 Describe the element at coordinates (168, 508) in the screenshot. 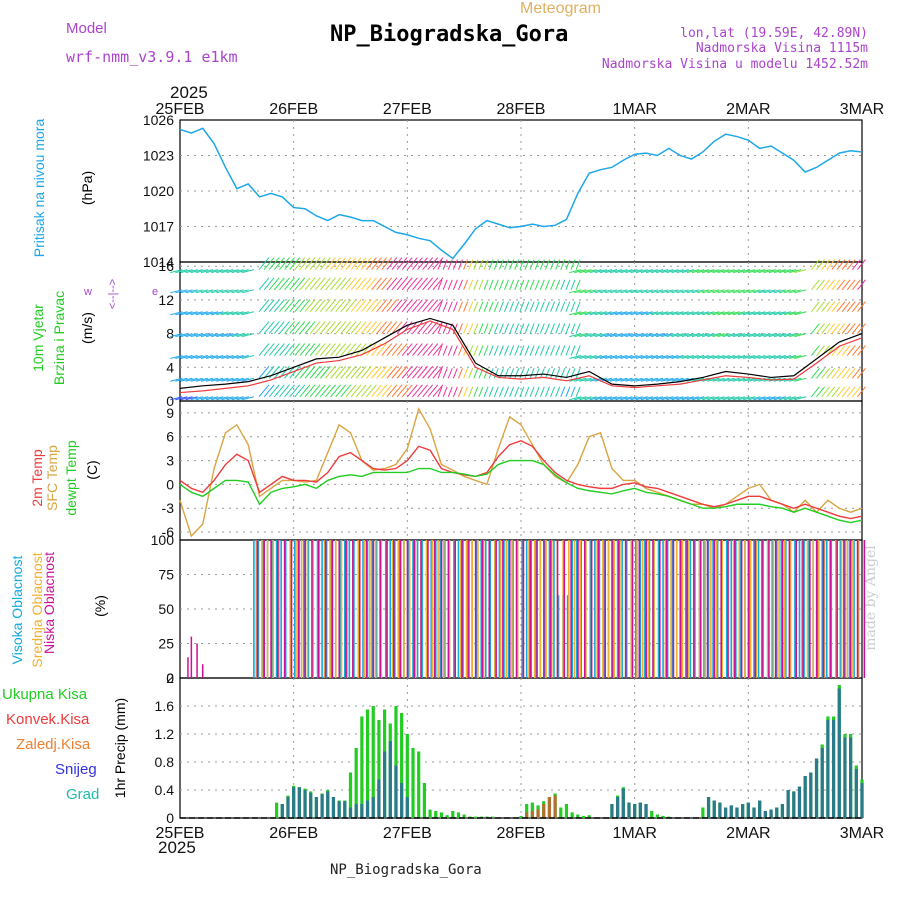

I see `ytick-label: -3` at that location.